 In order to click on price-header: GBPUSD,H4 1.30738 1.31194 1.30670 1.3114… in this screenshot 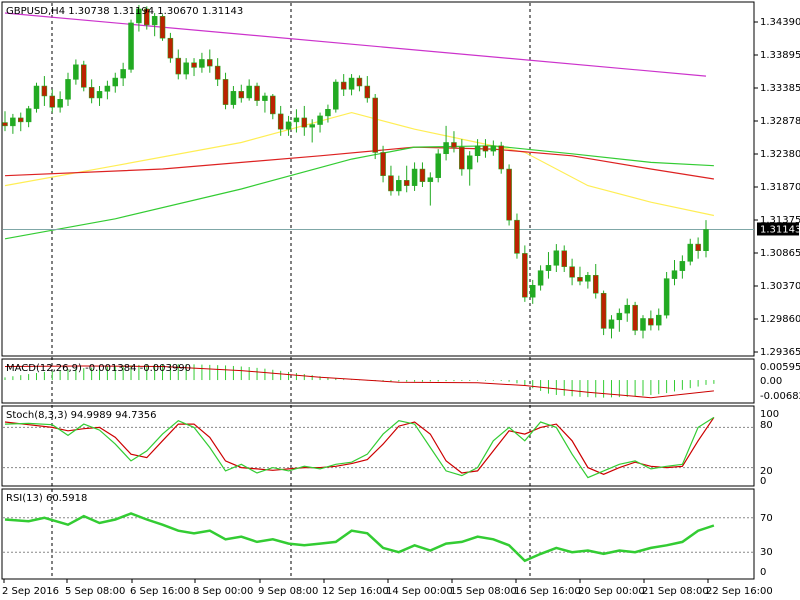, I will do `click(124, 11)`.